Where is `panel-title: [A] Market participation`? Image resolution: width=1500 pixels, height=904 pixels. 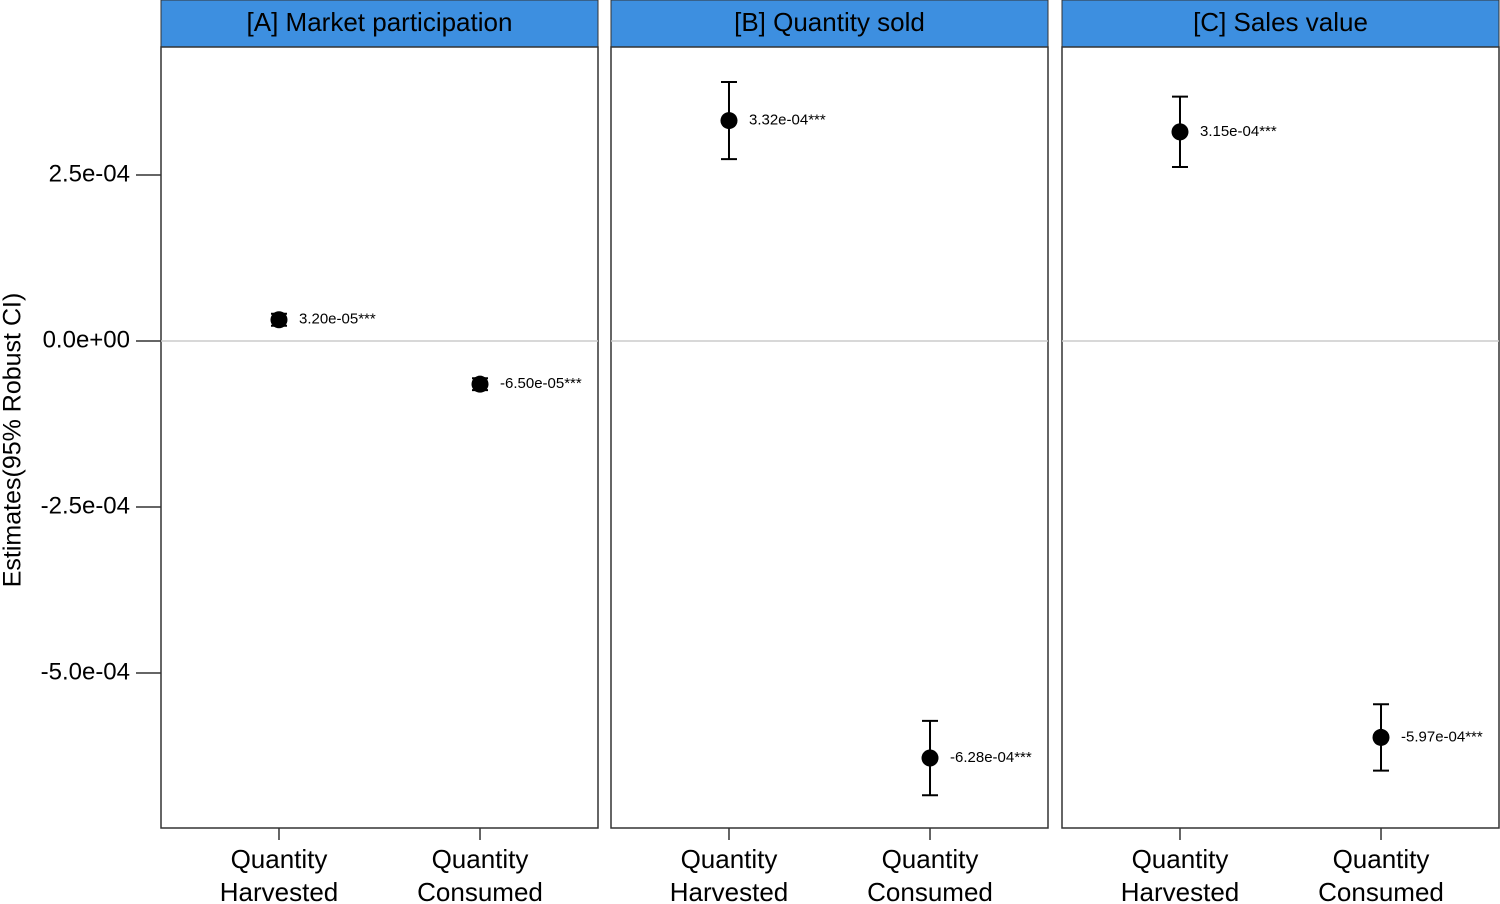
panel-title: [A] Market participation is located at coordinates (380, 22).